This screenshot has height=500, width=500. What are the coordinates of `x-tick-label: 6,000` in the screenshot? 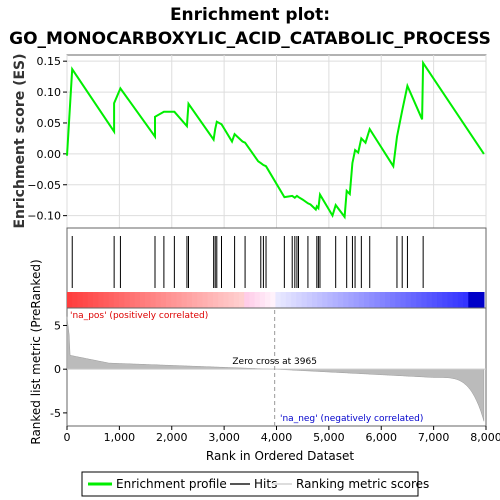 It's located at (382, 437).